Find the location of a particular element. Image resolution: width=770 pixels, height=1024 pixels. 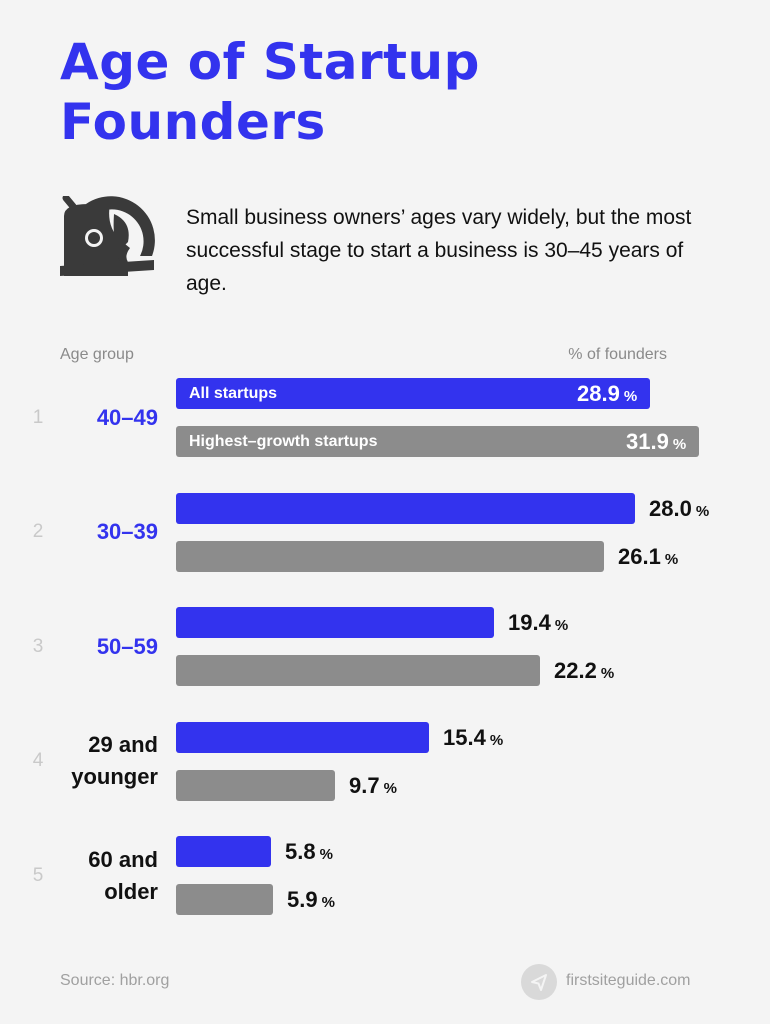

age-group-label: 60 and older is located at coordinates (99, 876).